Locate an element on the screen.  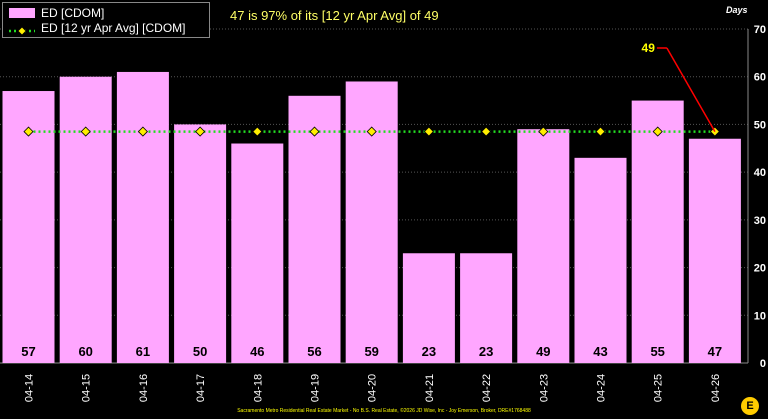
bar-value-label: 59 is located at coordinates (371, 351).